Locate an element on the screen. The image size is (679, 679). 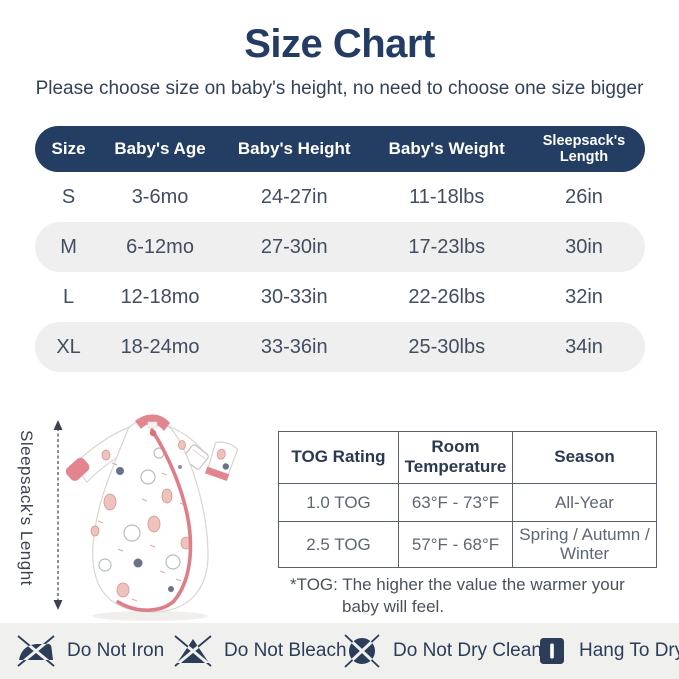
do-not-iron-icon is located at coordinates (36, 651).